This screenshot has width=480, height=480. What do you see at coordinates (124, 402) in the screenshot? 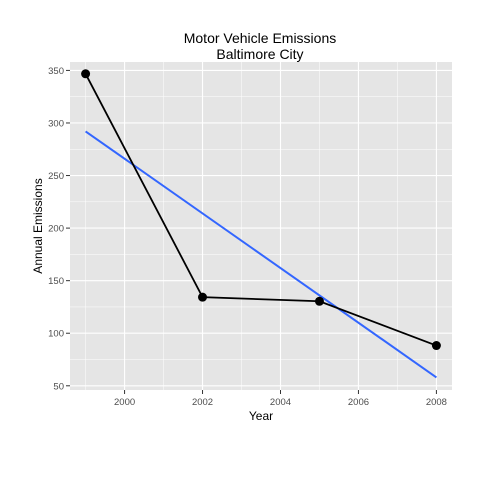
I see `x-tick-label: 2000` at bounding box center [124, 402].